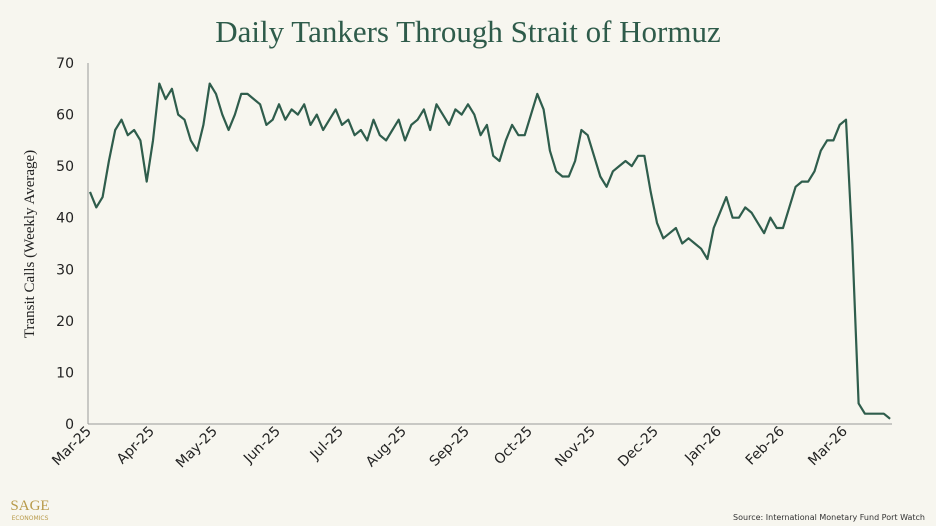 The image size is (936, 526). What do you see at coordinates (29, 506) in the screenshot?
I see `brand: SAGE` at bounding box center [29, 506].